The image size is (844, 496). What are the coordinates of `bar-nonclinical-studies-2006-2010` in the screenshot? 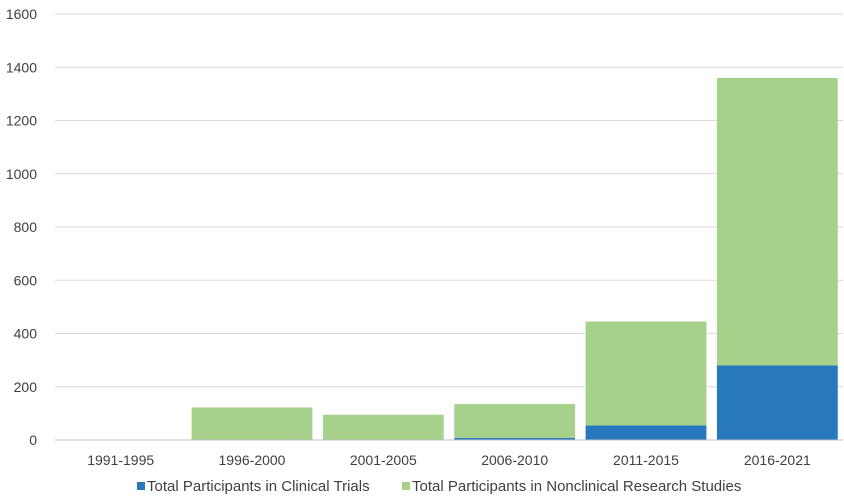 It's located at (515, 421).